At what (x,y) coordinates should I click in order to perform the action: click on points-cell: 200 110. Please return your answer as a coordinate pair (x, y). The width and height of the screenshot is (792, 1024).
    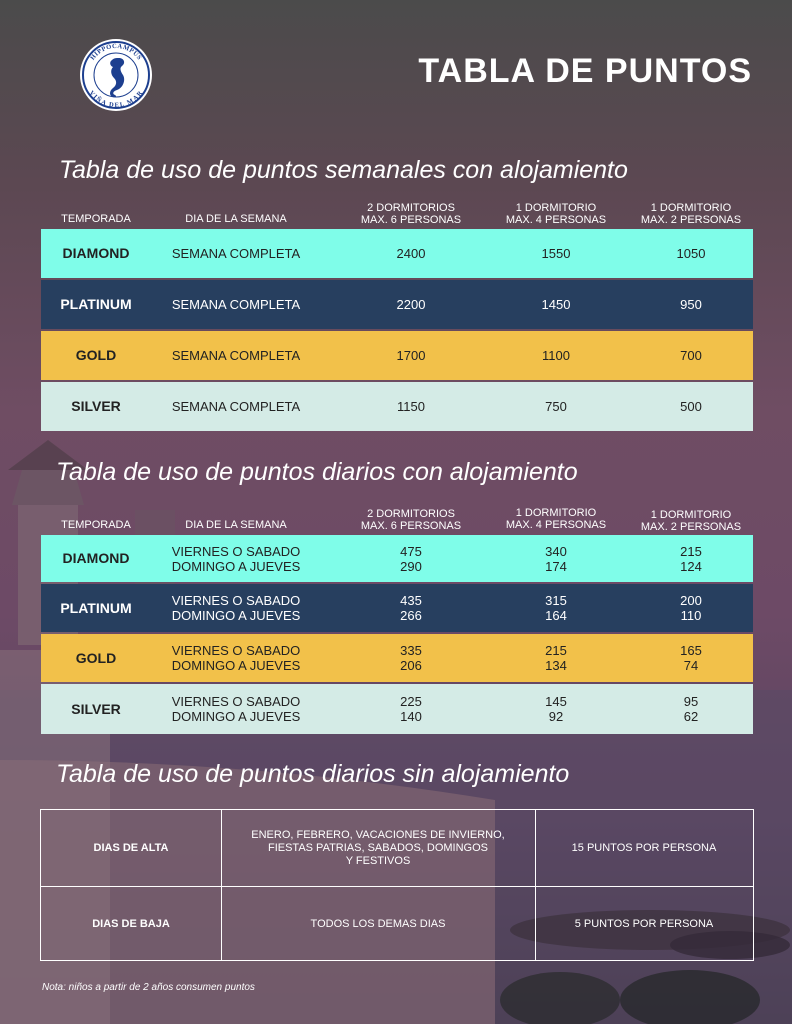
    Looking at the image, I should click on (691, 608).